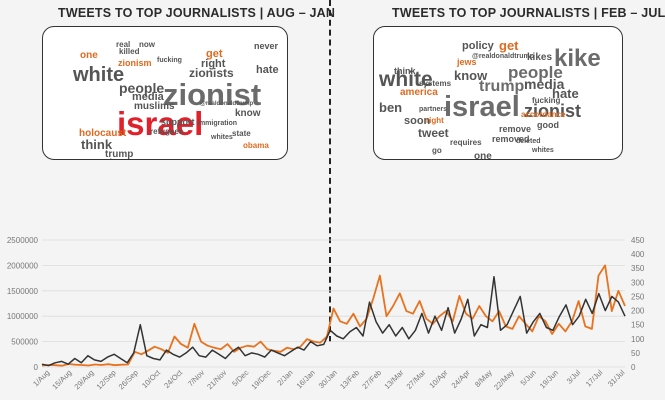 Image resolution: width=665 pixels, height=400 pixels. I want to click on x-axis-tick-label: 5/Jun, so click(528, 377).